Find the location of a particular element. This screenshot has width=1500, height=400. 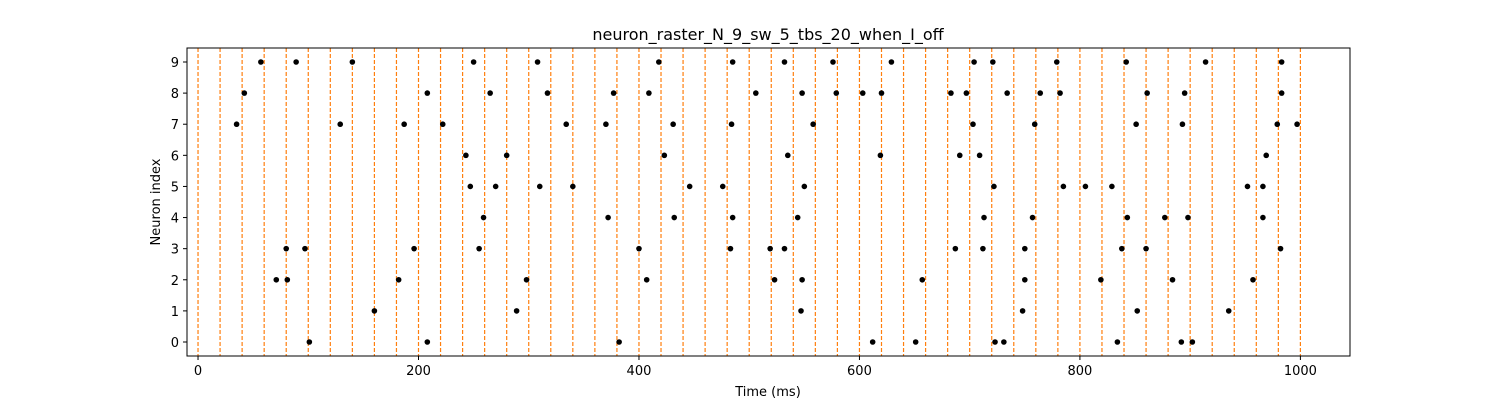

x-tick-label: 0 is located at coordinates (198, 371).